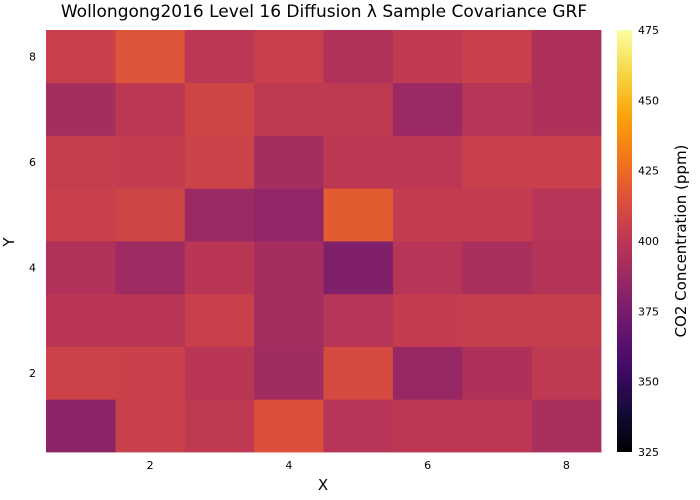 The height and width of the screenshot is (500, 700). I want to click on y-tick-label: 4, so click(32, 267).